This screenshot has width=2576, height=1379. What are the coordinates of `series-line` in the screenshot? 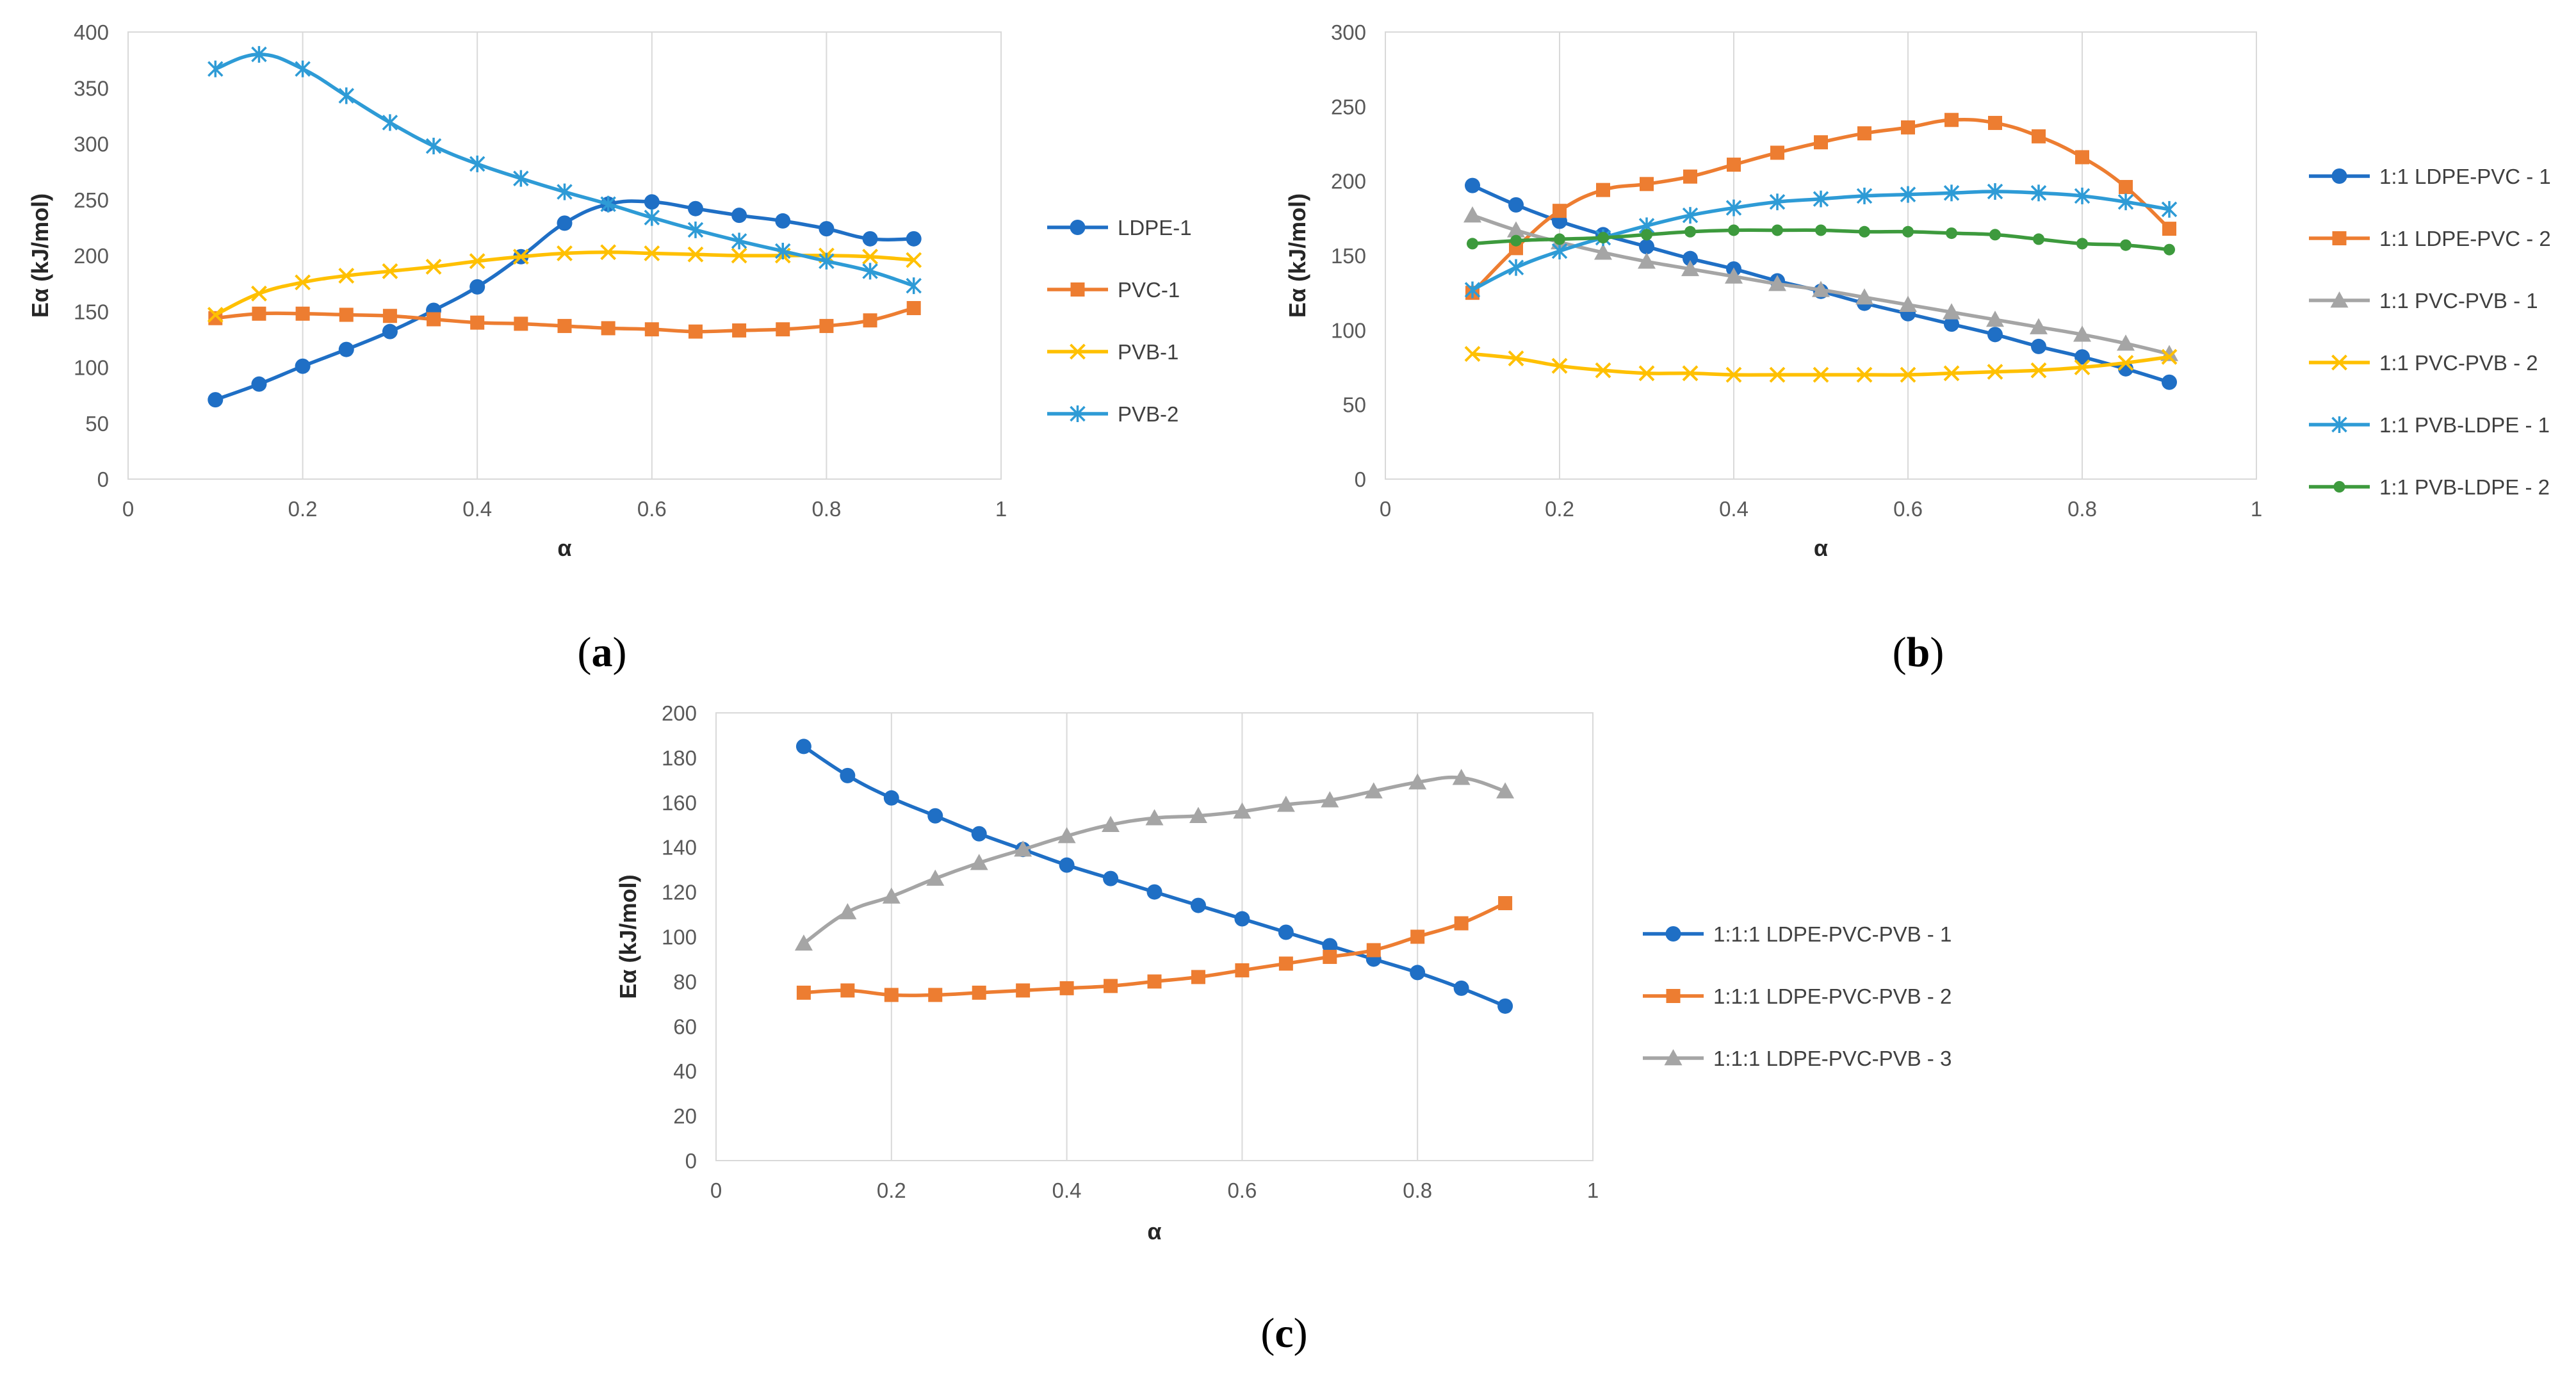 It's located at (564, 300).